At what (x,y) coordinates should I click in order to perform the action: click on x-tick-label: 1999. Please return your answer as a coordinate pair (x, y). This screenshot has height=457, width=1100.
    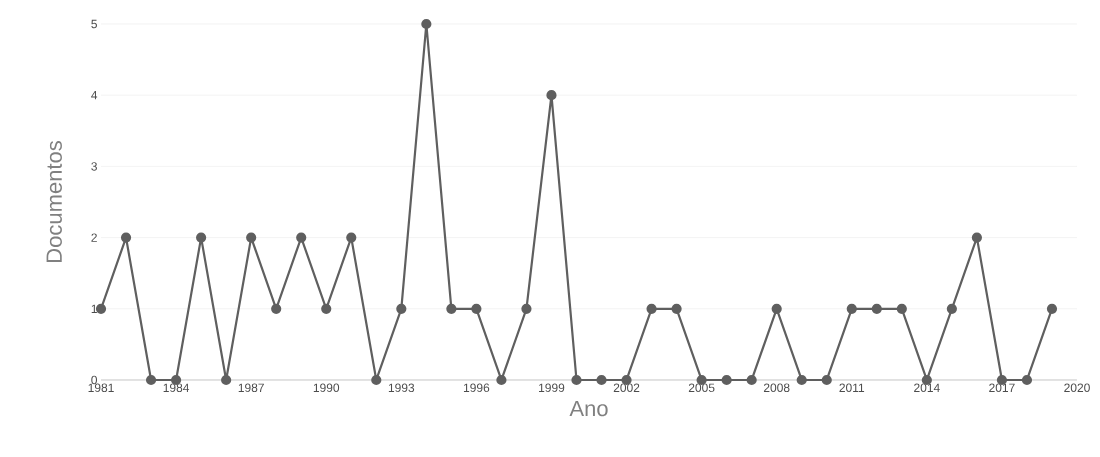
    Looking at the image, I should click on (552, 388).